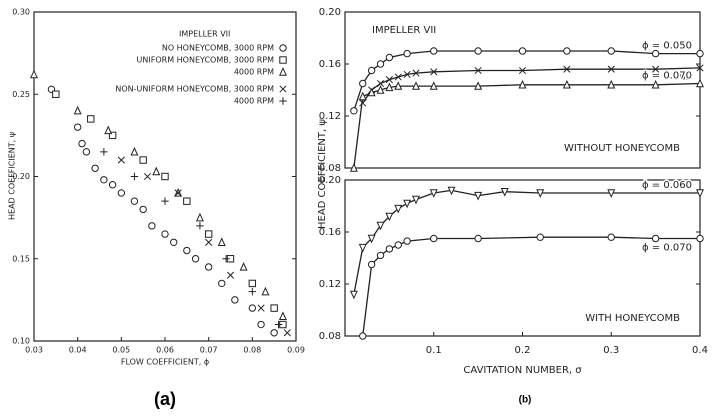  What do you see at coordinates (523, 350) in the screenshot?
I see `x-tick-label: 0.2` at bounding box center [523, 350].